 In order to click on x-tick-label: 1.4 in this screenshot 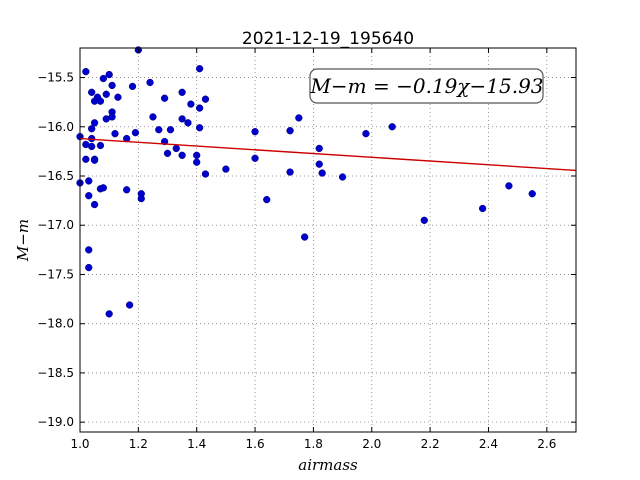, I will do `click(196, 444)`.